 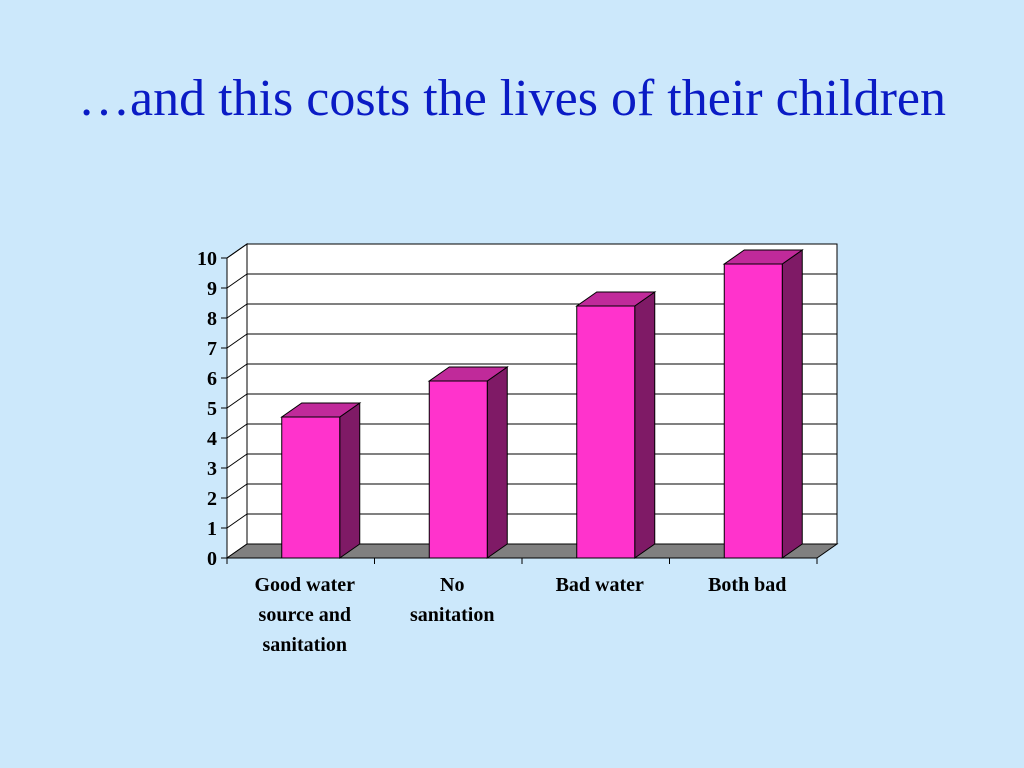 What do you see at coordinates (212, 499) in the screenshot?
I see `y-tick-label: 2` at bounding box center [212, 499].